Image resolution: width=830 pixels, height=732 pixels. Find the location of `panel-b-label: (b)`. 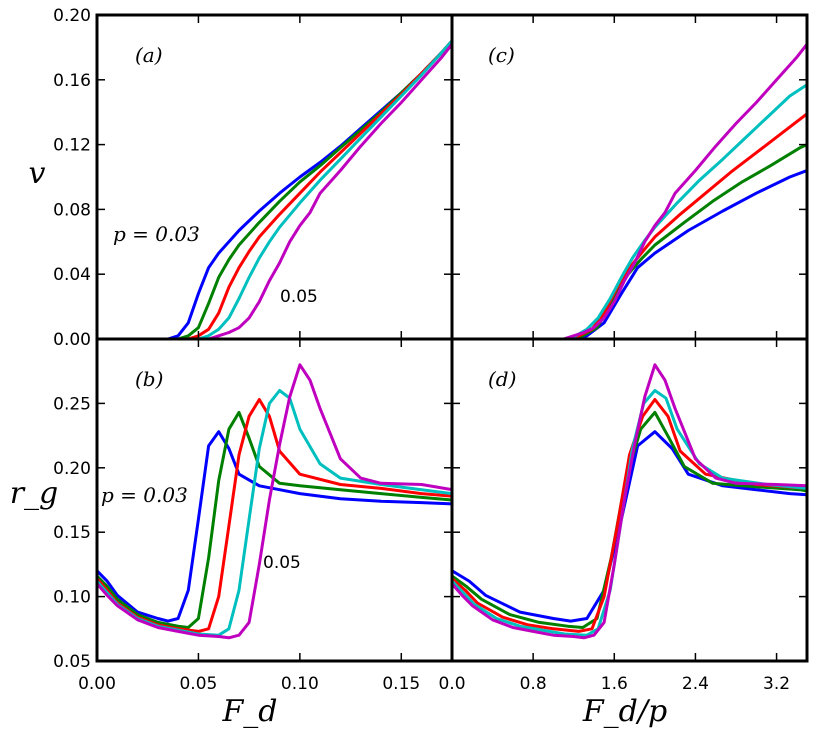

panel-b-label: (b) is located at coordinates (149, 379).